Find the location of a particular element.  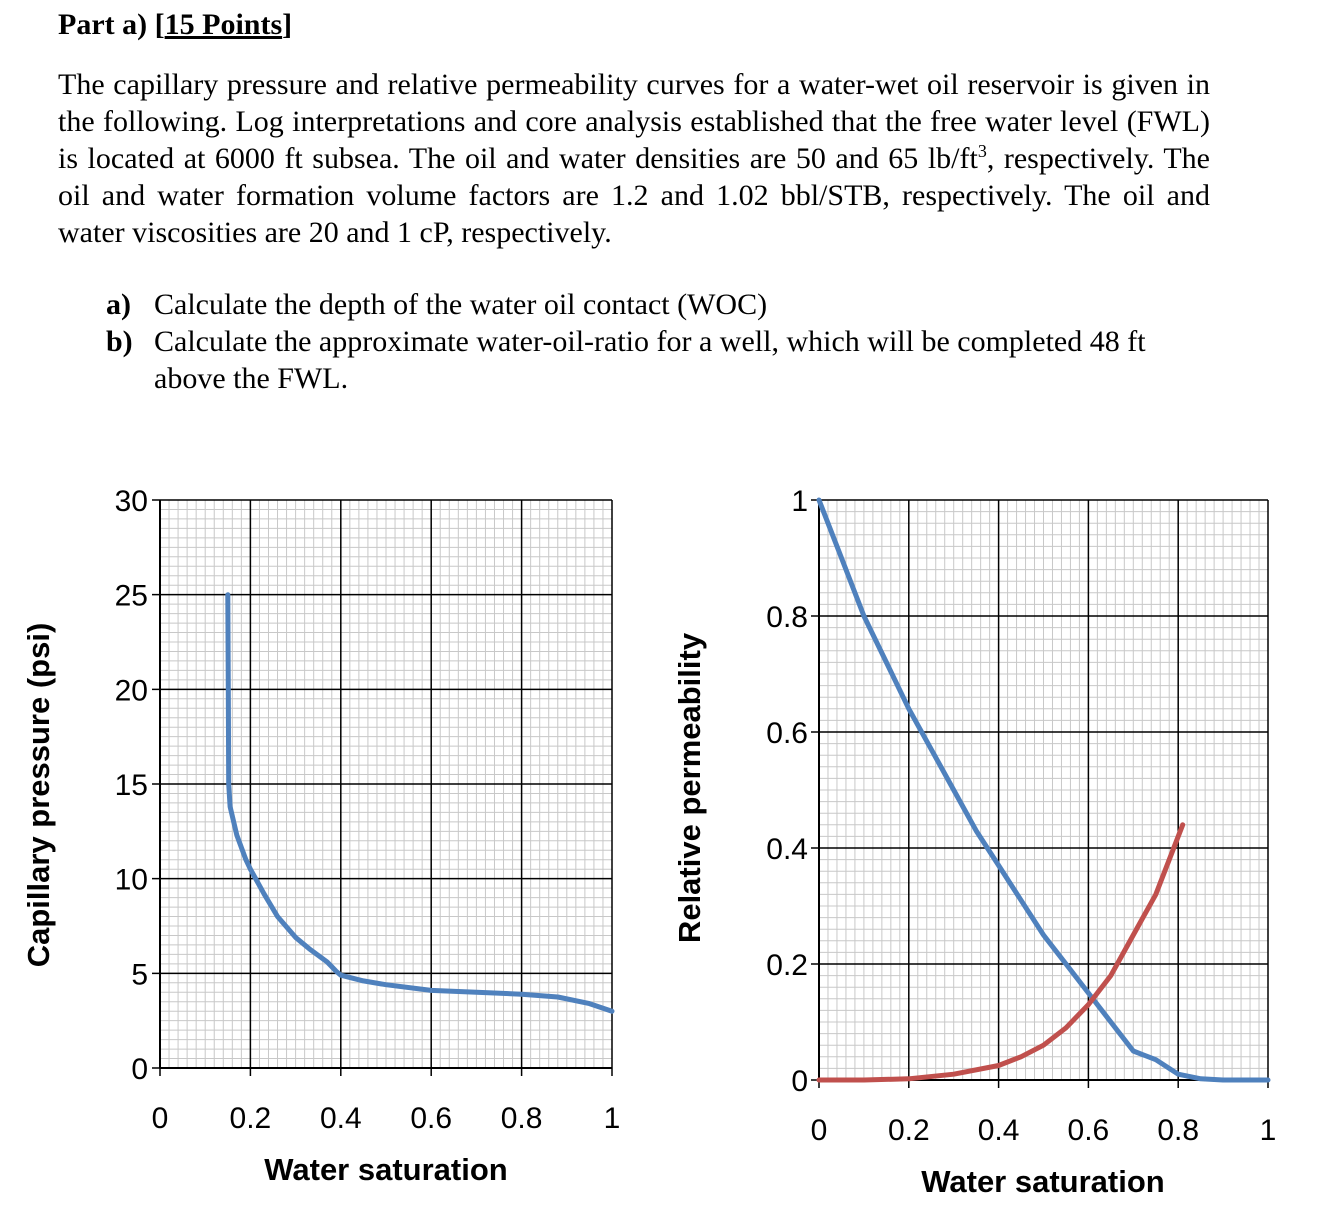

y-tick-label: 20 is located at coordinates (131, 690).